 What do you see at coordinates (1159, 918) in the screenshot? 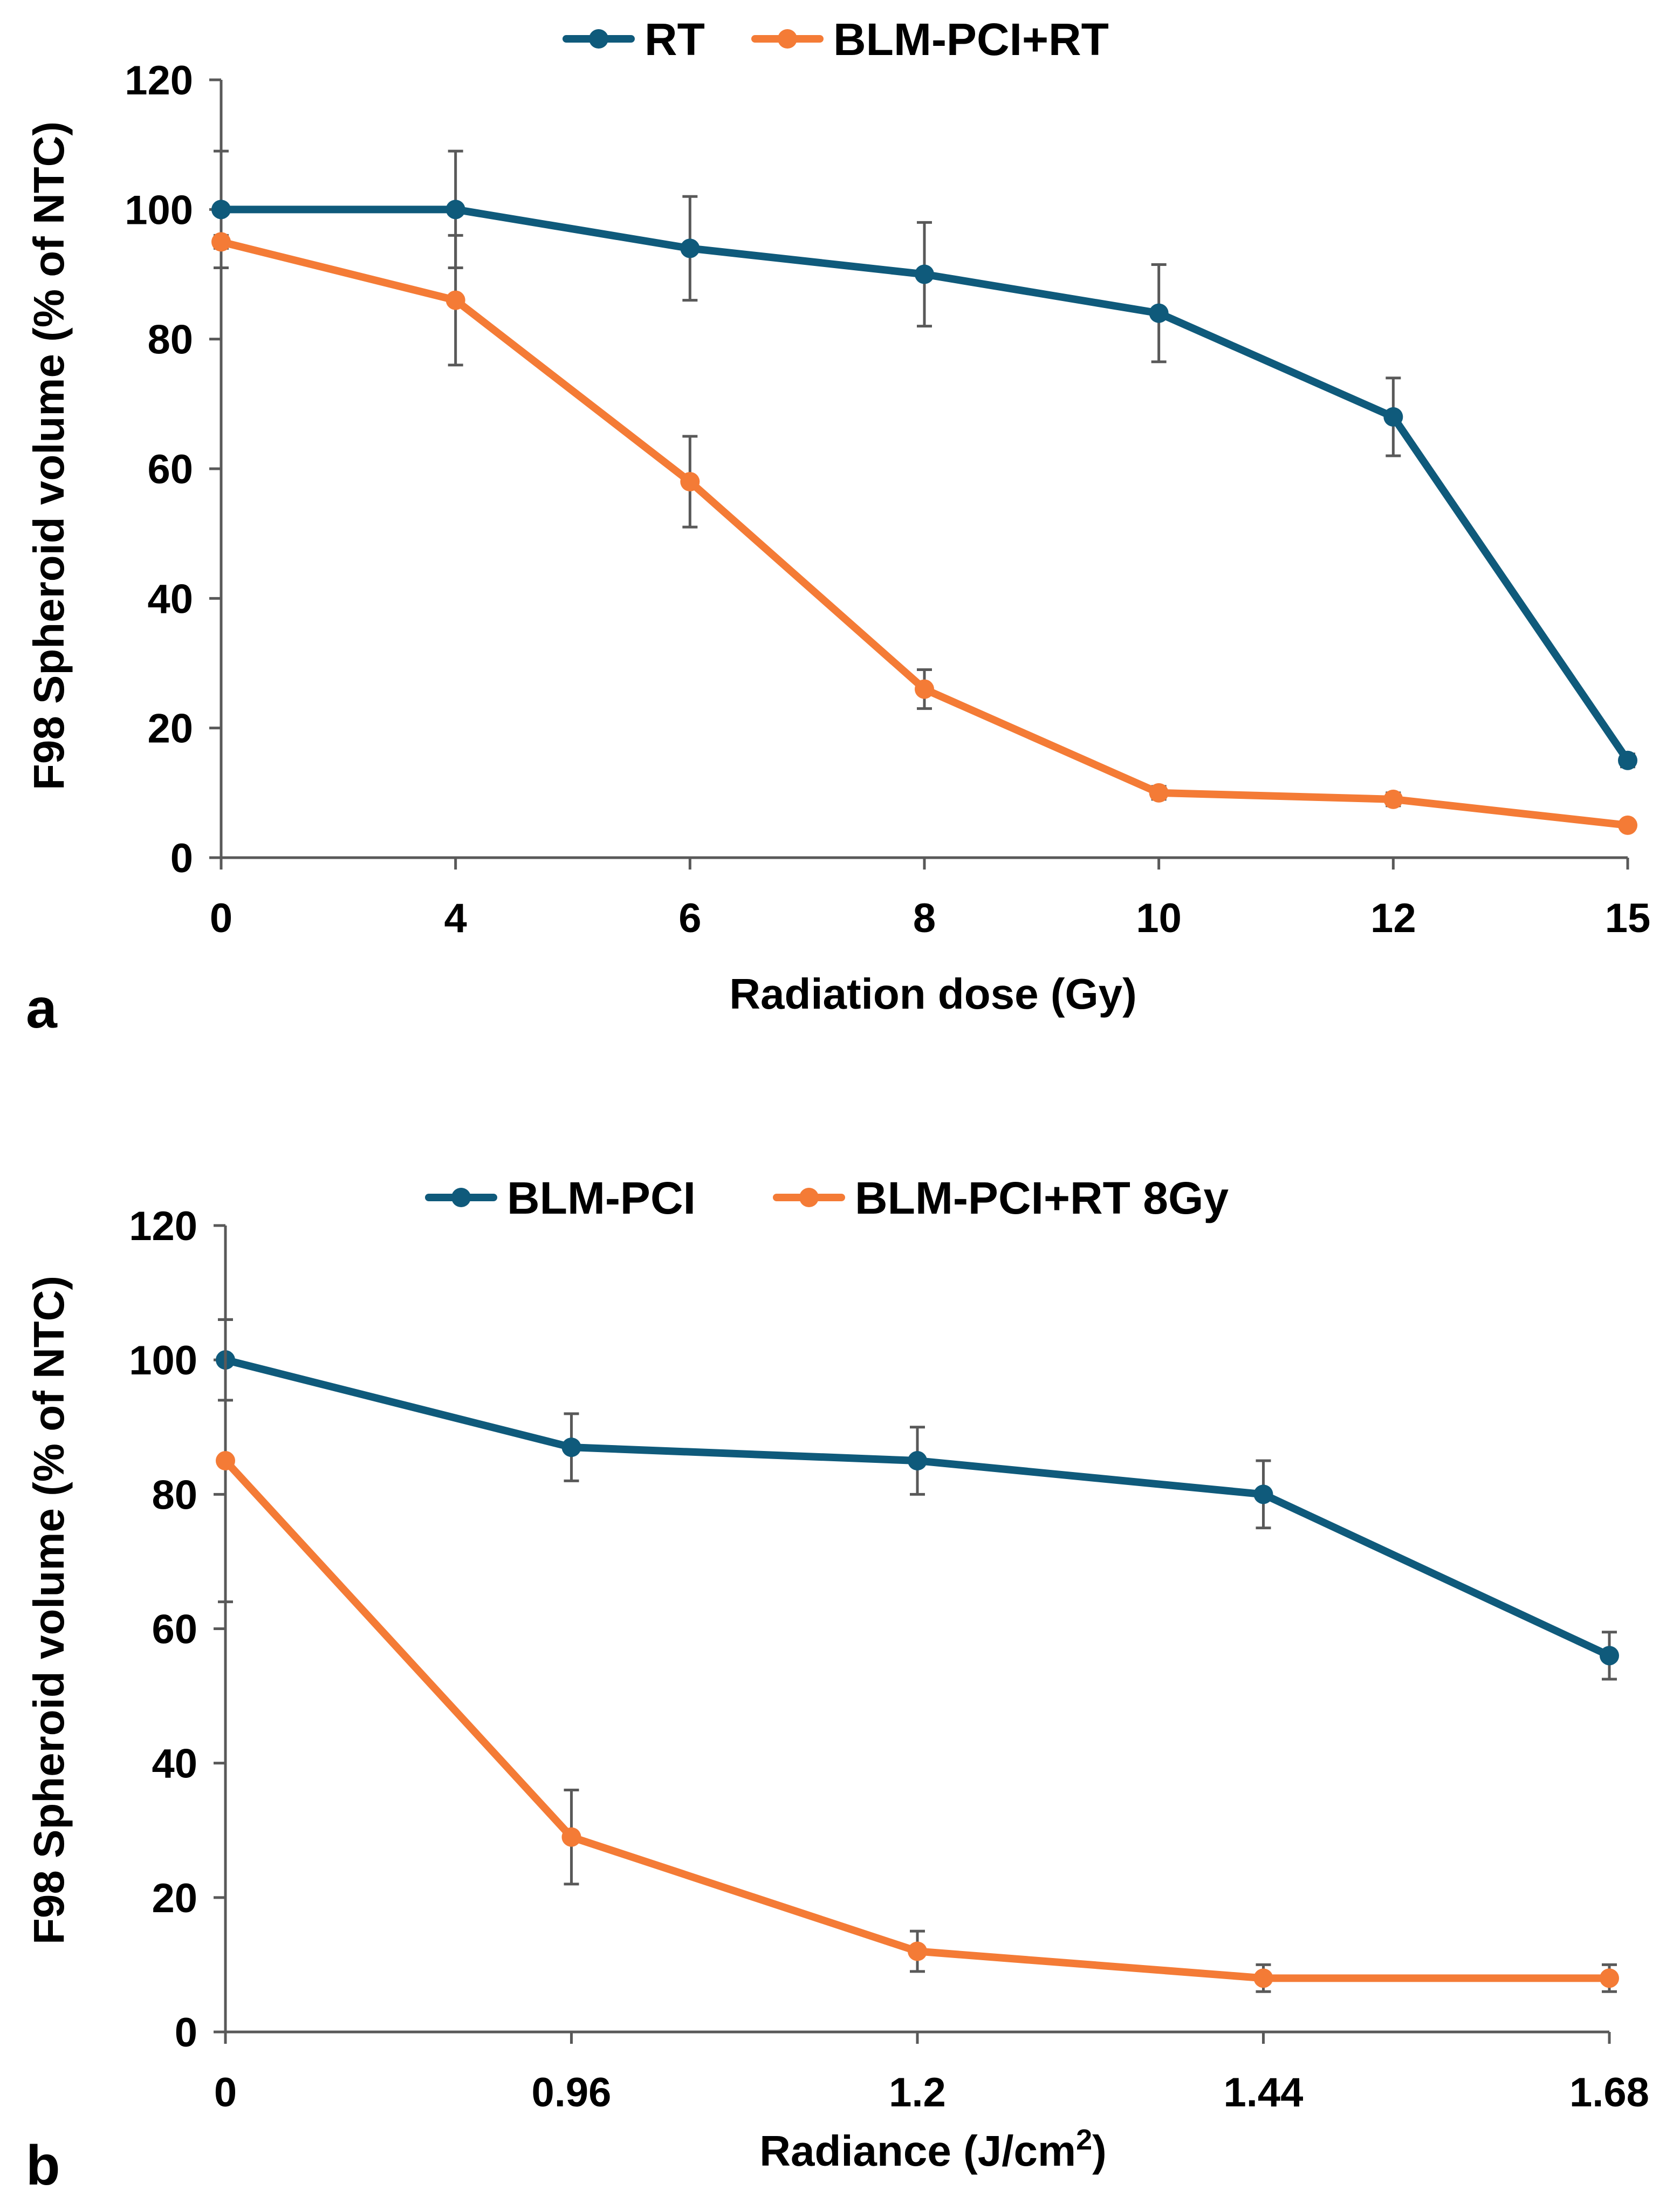
I see `x-tick-label: 10` at bounding box center [1159, 918].